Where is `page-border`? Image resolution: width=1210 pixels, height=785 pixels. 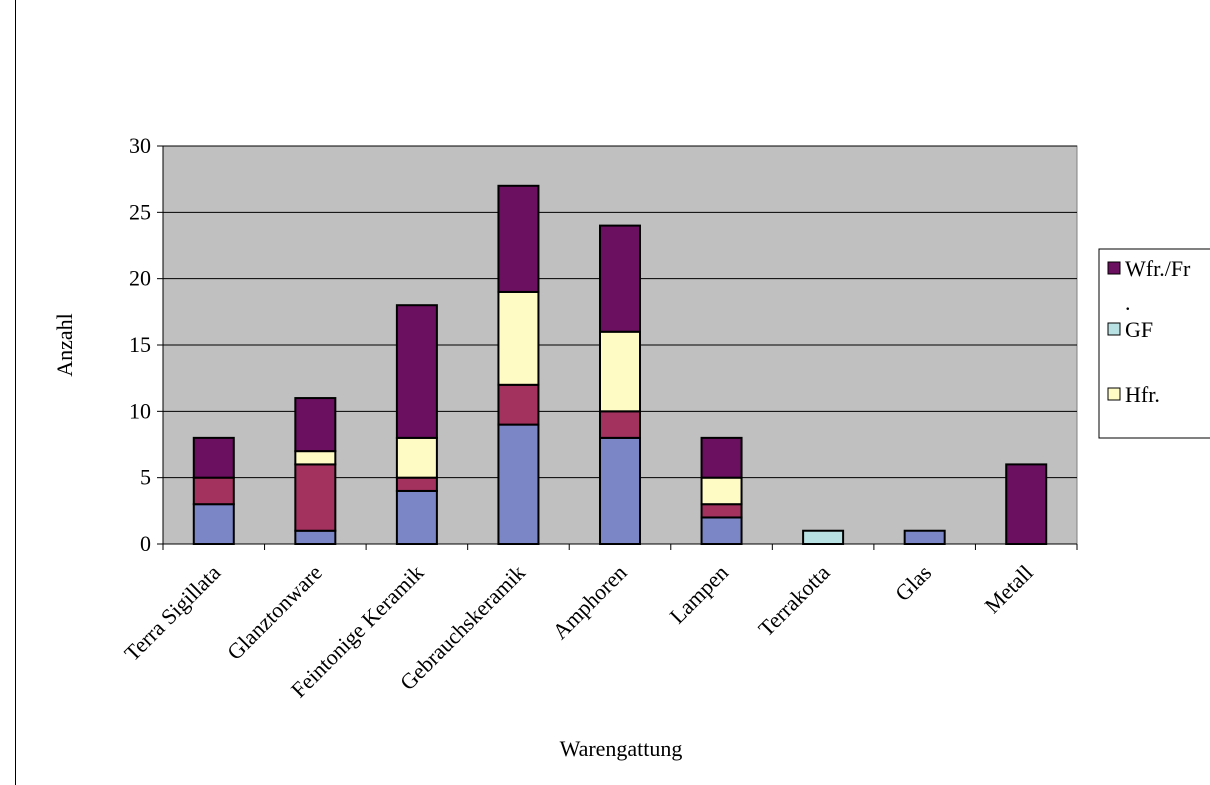 page-border is located at coordinates (15, 392).